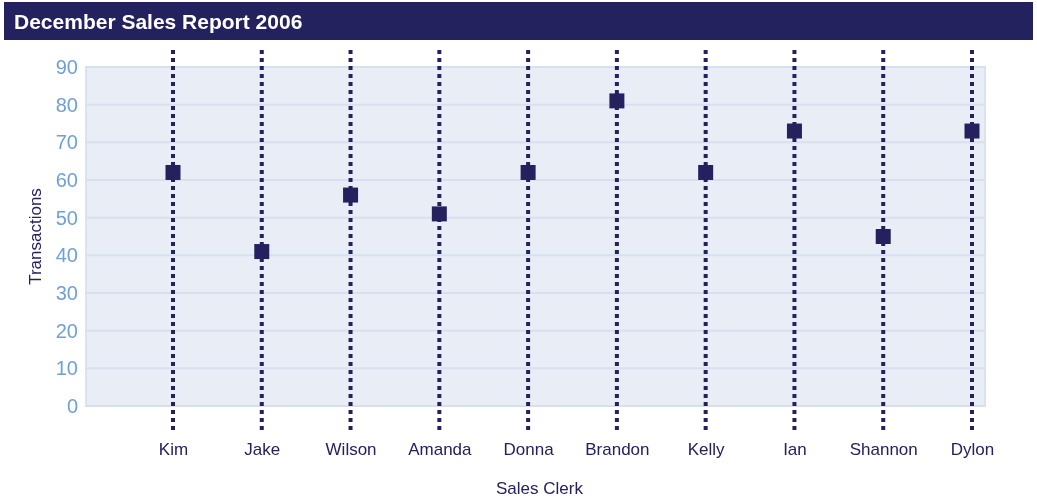 This screenshot has height=497, width=1037. I want to click on y-tick-label: 80, so click(66, 104).